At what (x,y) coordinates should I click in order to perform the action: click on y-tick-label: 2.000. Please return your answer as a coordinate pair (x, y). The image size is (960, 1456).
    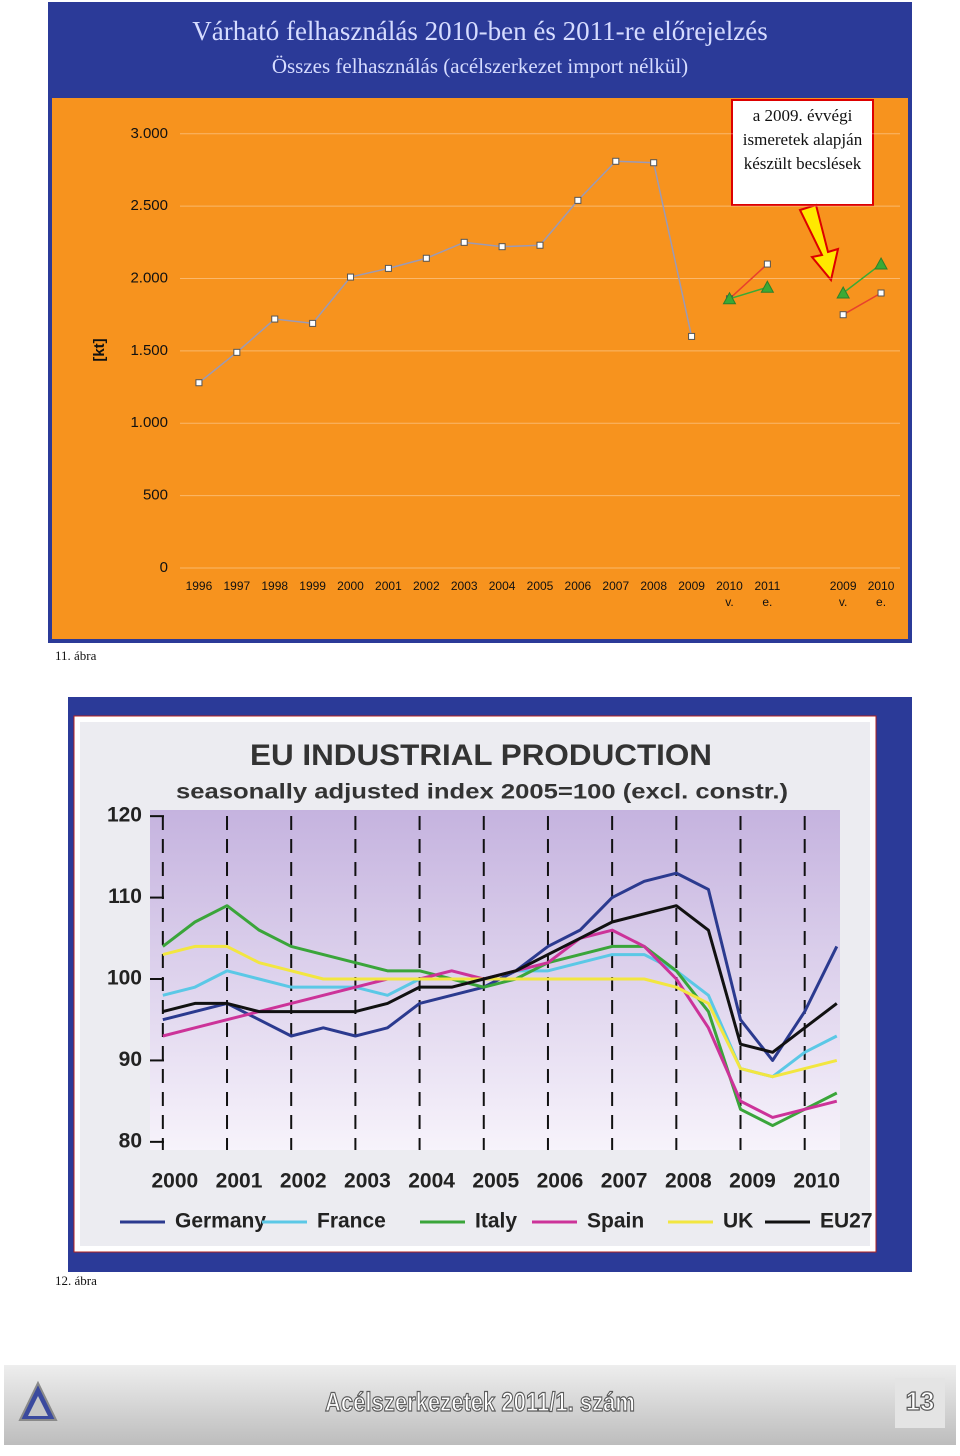
    Looking at the image, I should click on (149, 277).